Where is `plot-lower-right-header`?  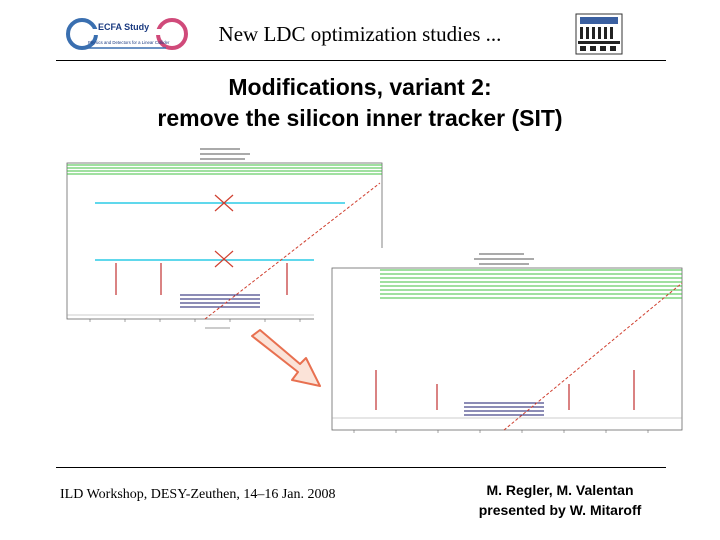 plot-lower-right-header is located at coordinates (504, 259).